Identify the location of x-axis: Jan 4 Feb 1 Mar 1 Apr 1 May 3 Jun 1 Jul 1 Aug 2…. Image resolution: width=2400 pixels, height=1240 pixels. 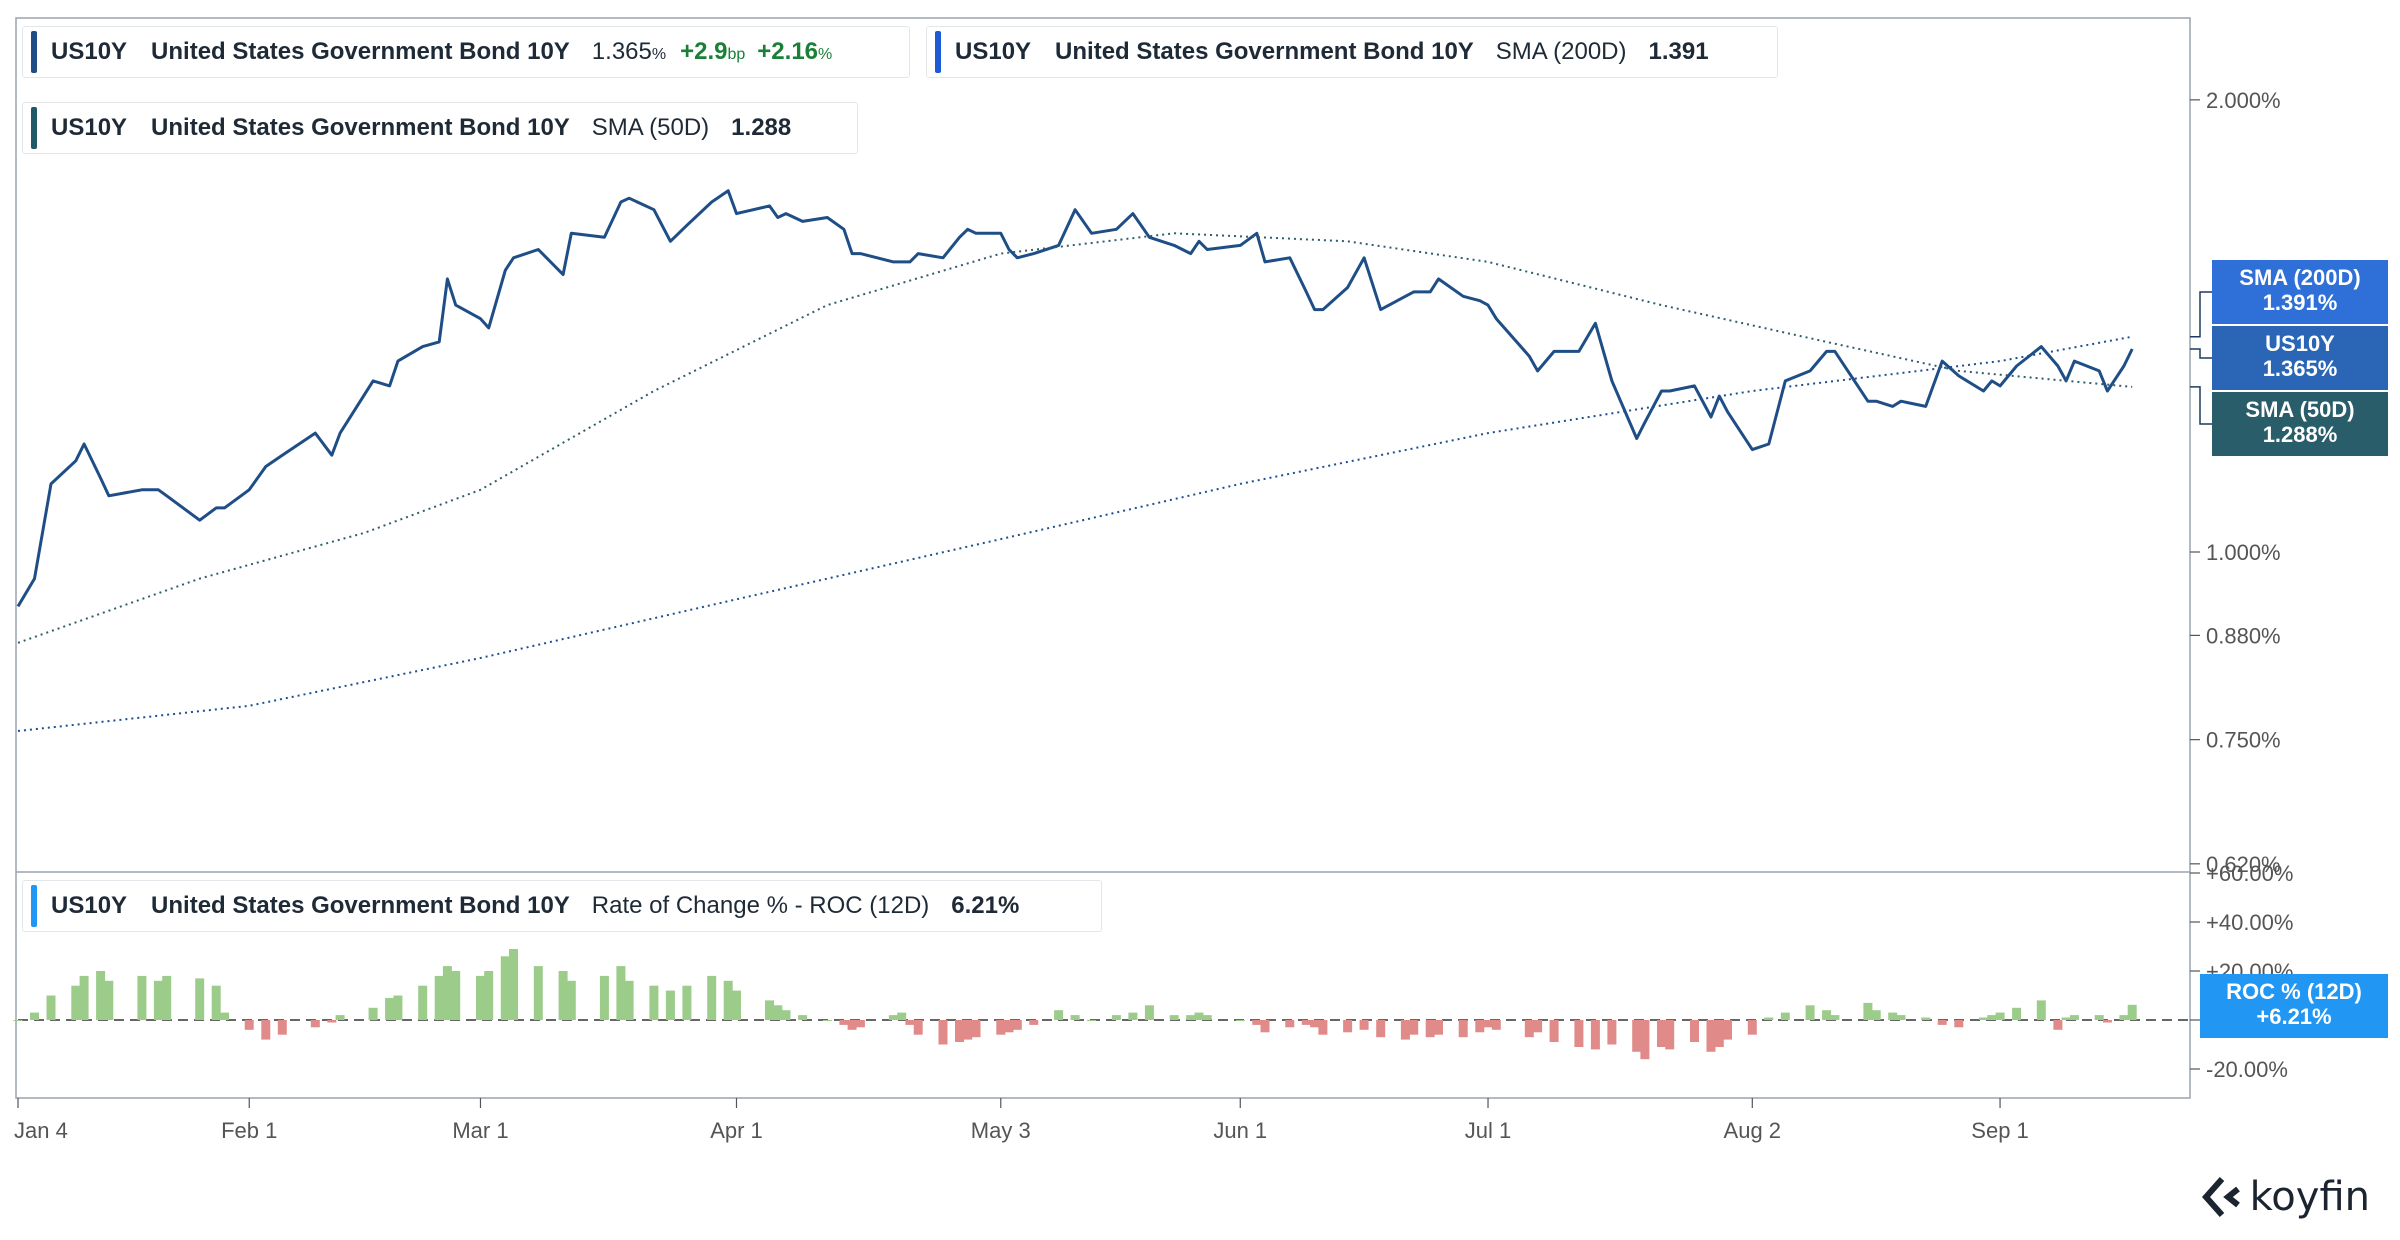
(1021, 1120).